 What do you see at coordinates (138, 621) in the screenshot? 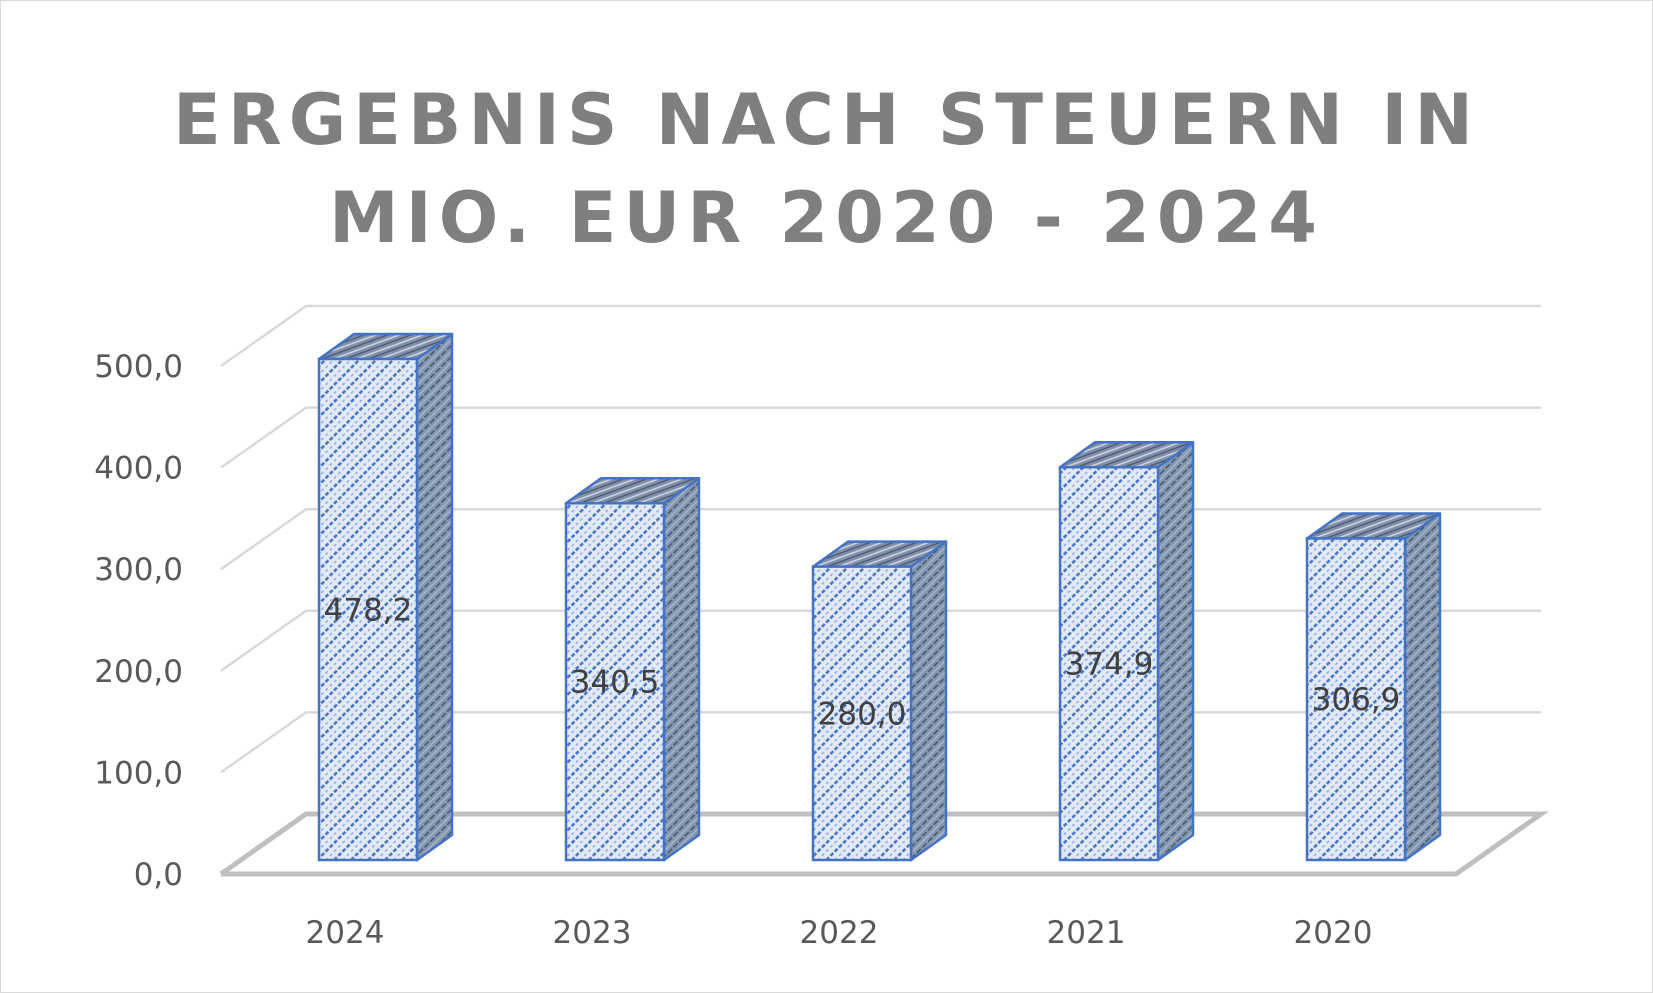
I see `y-axis-tick-labels: 0,0 100,0 200,0 300,0 400,0 500,0` at bounding box center [138, 621].